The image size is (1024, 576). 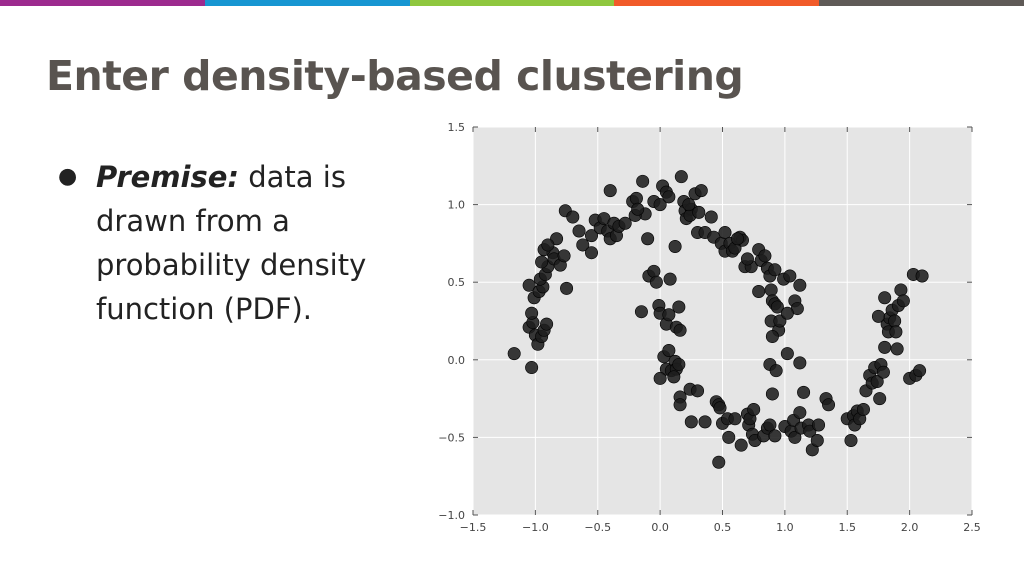 I want to click on top-color-bar, so click(x=512, y=3).